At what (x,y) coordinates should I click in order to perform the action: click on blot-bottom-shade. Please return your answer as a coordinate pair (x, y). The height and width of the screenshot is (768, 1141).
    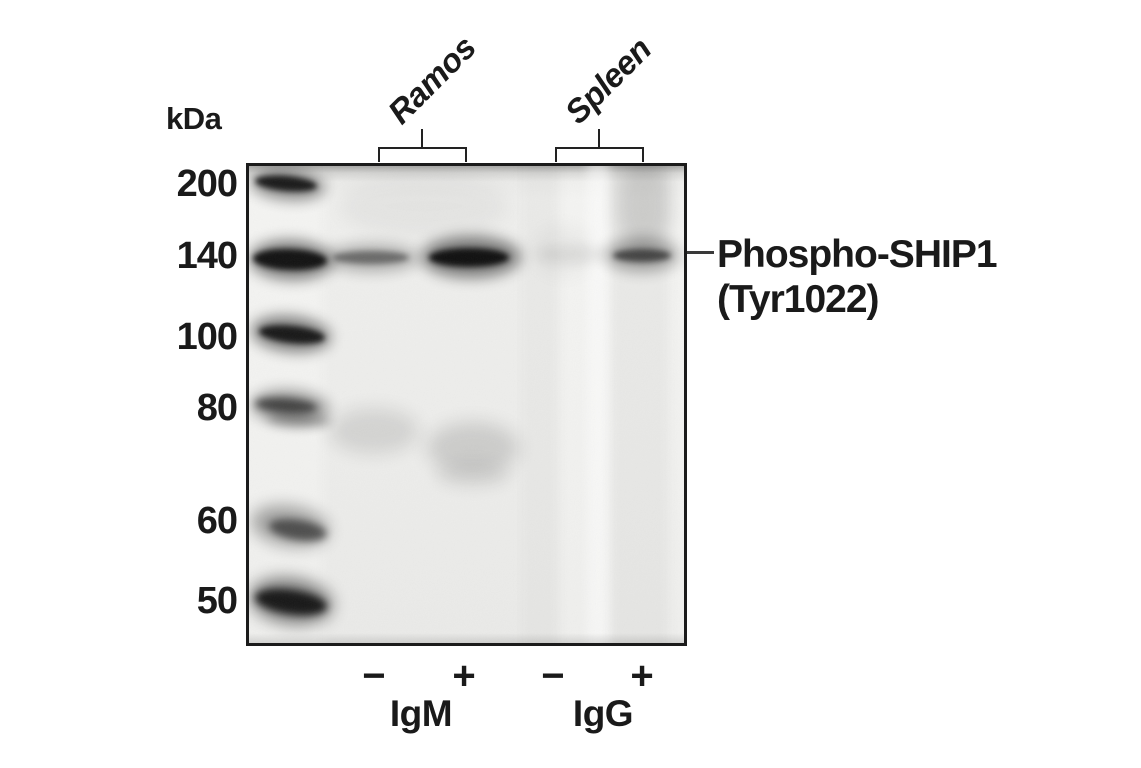
    Looking at the image, I should click on (466, 638).